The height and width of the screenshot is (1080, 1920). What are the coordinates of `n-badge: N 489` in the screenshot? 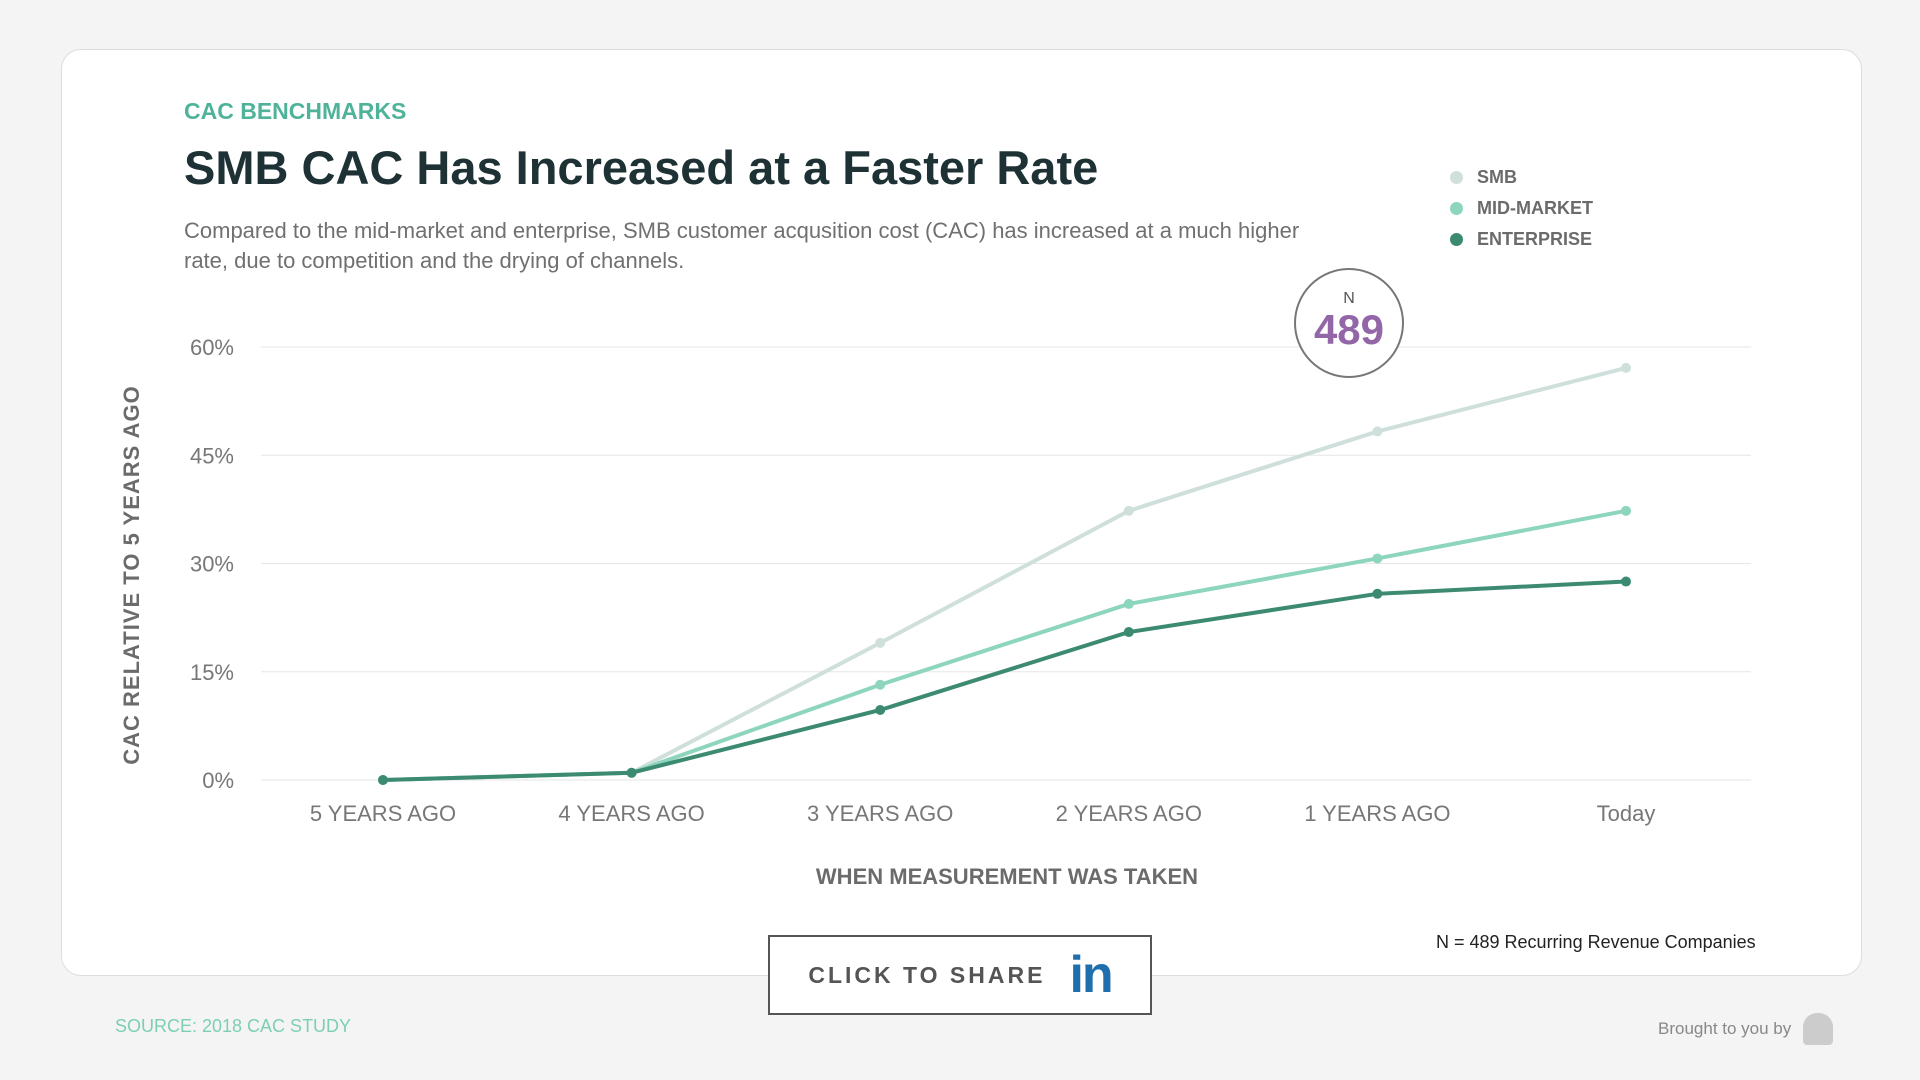 It's located at (1349, 323).